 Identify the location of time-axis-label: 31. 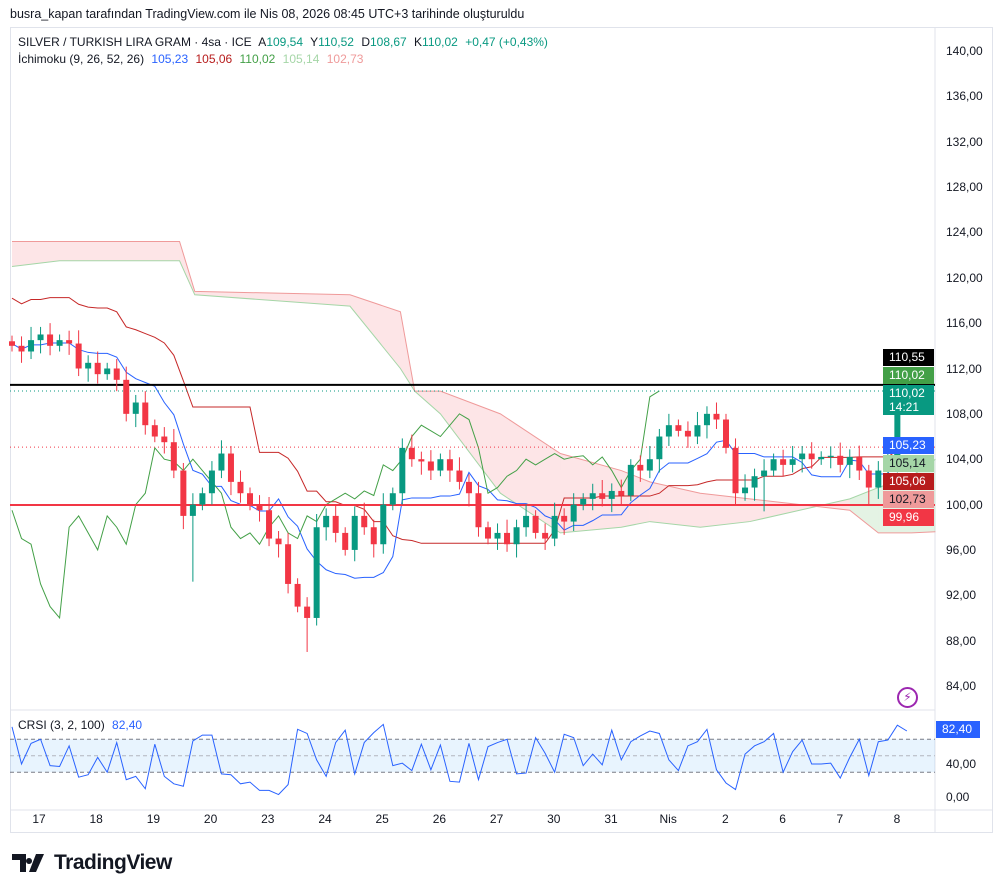
(611, 819).